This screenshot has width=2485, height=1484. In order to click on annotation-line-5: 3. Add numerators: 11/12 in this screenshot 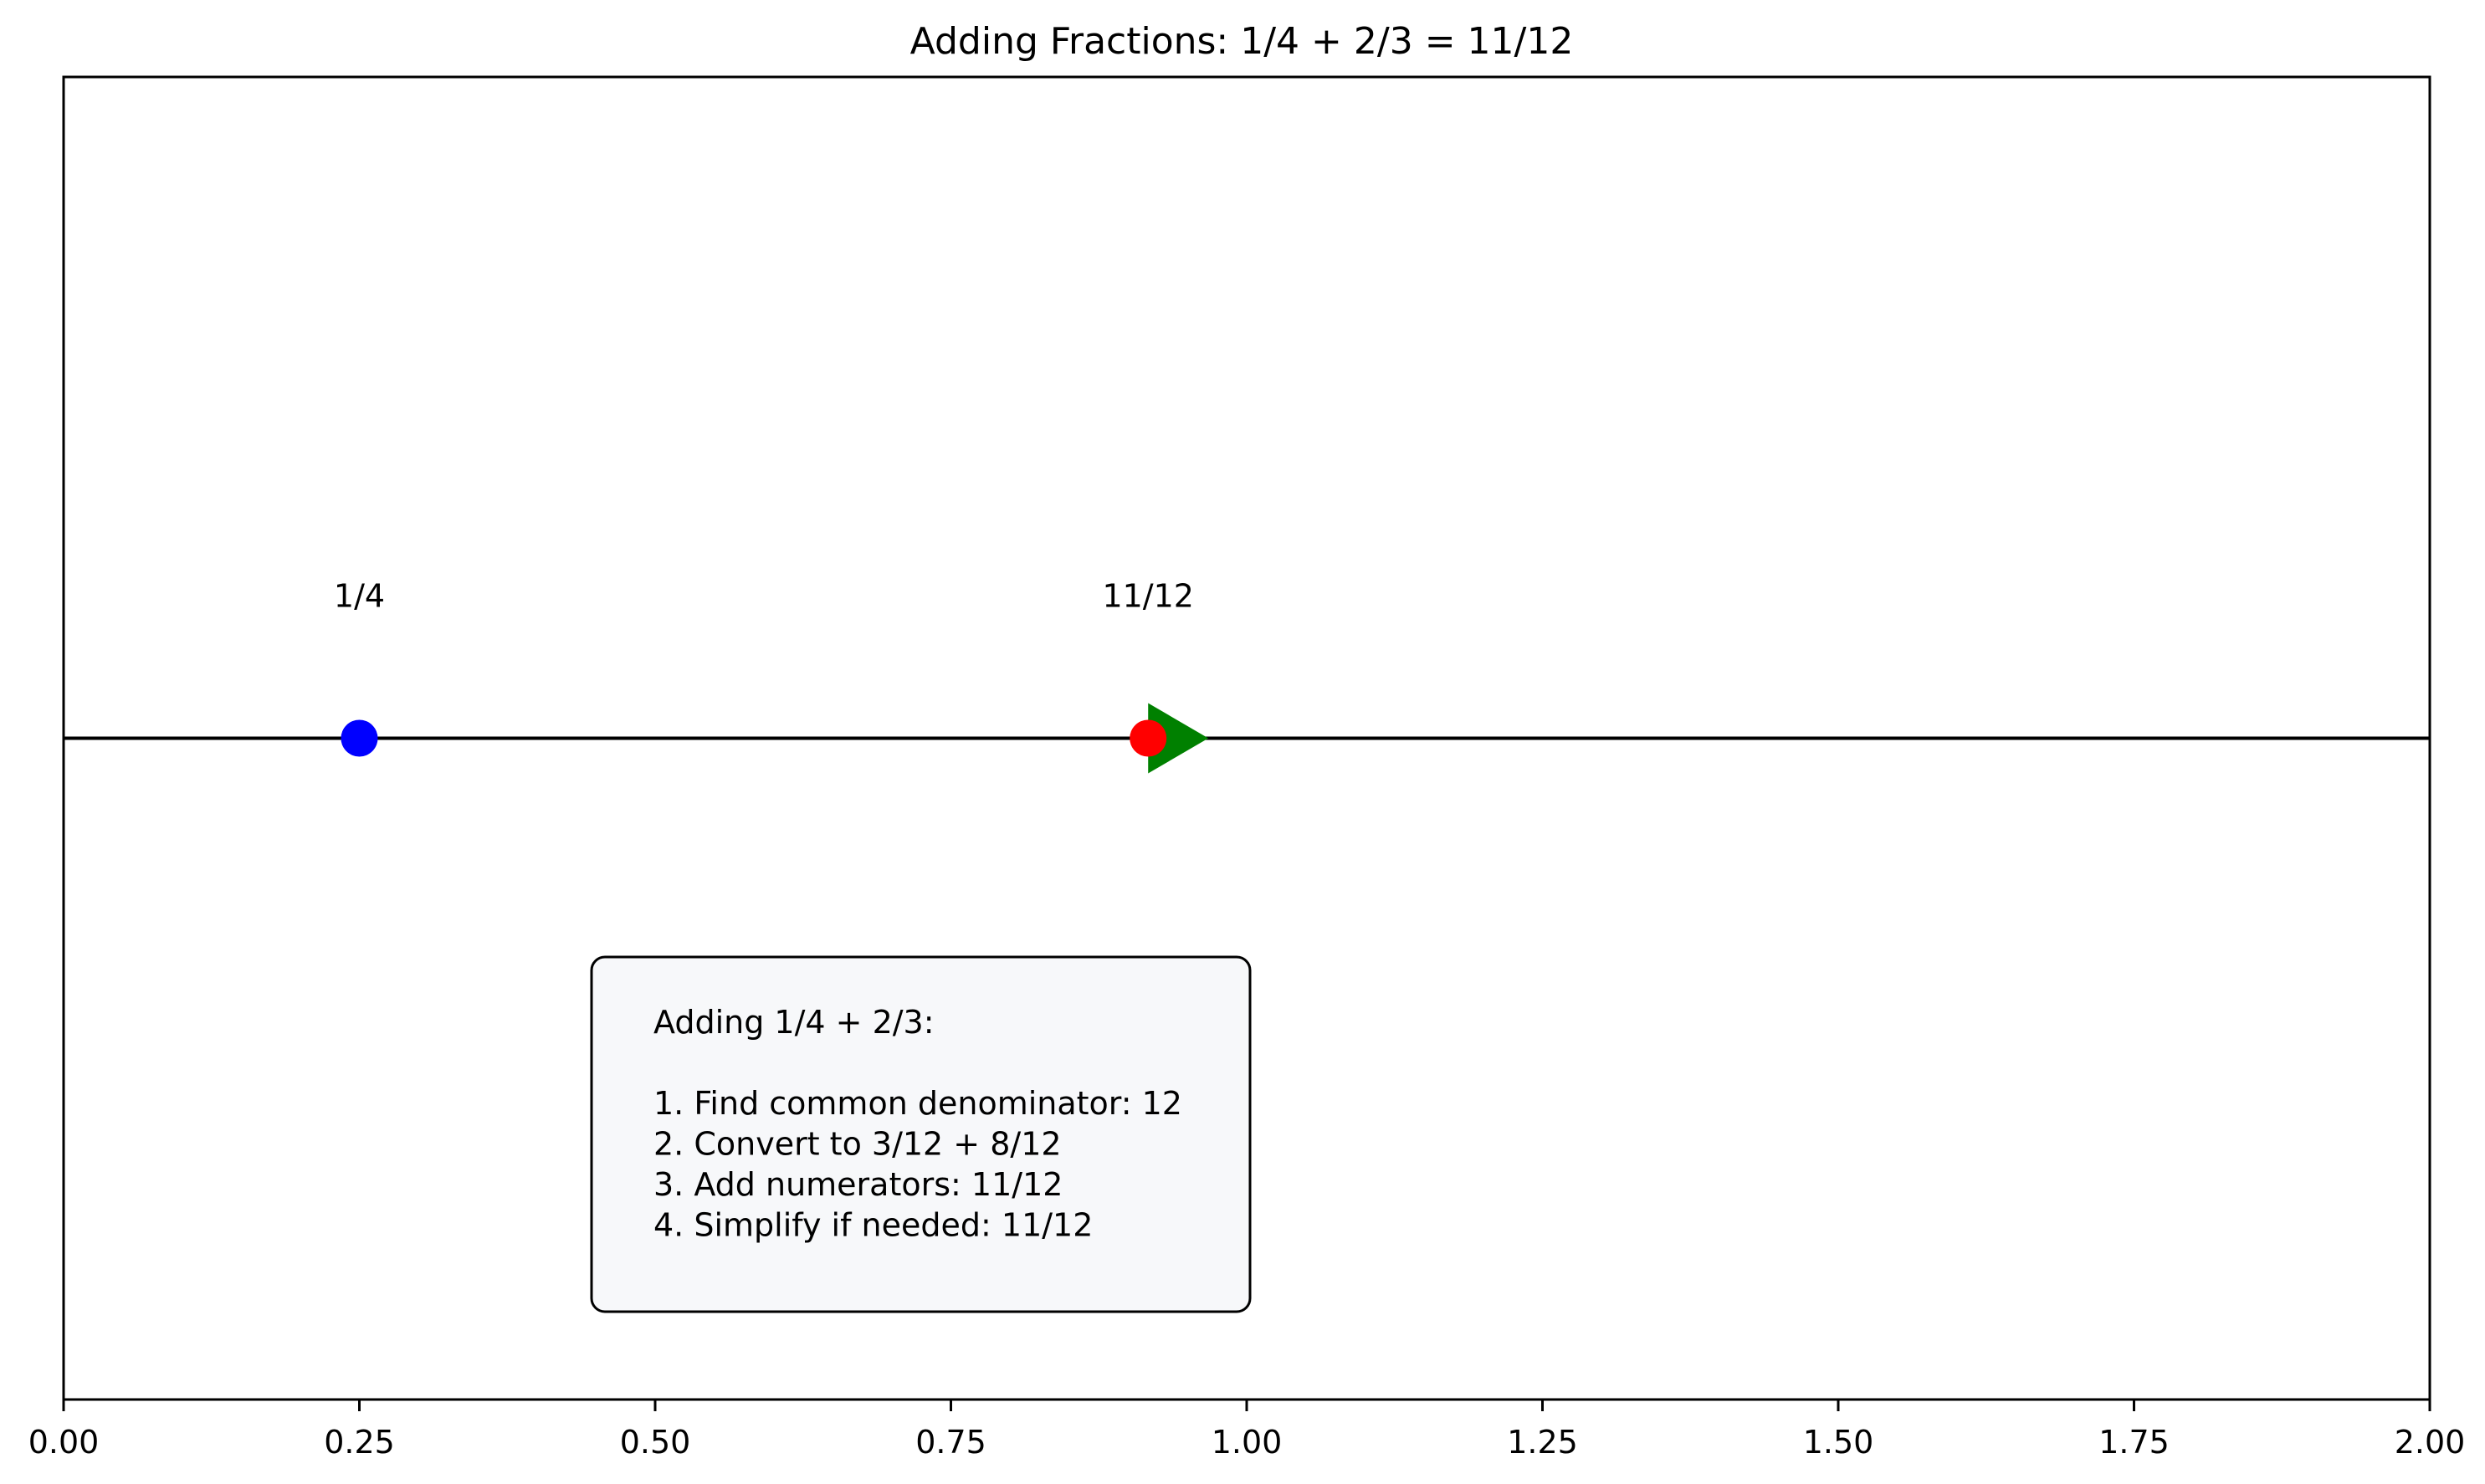, I will do `click(858, 1184)`.